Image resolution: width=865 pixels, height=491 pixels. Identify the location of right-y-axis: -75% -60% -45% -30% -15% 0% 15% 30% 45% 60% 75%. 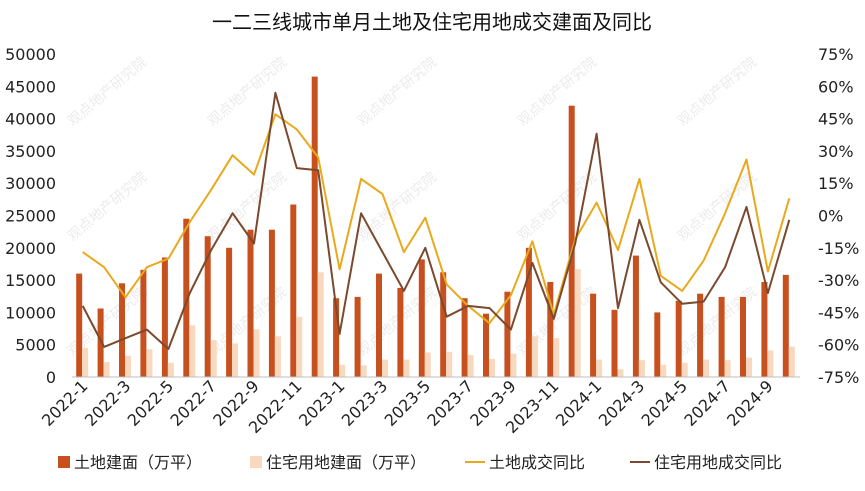
(838, 216).